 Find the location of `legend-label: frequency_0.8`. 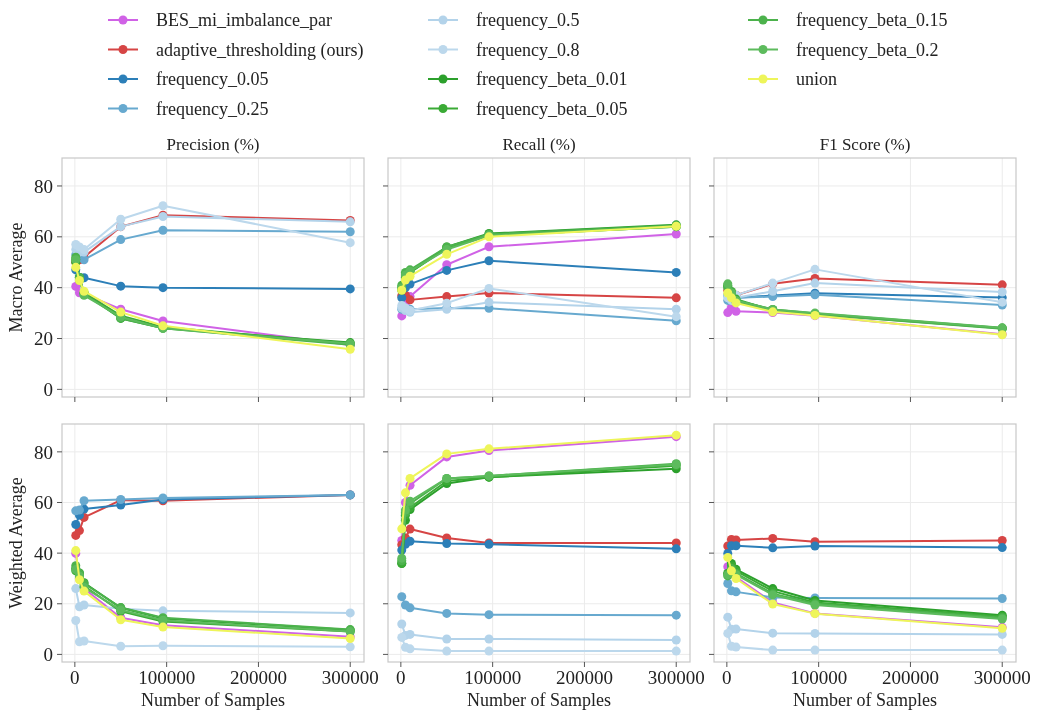

legend-label: frequency_0.8 is located at coordinates (528, 49).